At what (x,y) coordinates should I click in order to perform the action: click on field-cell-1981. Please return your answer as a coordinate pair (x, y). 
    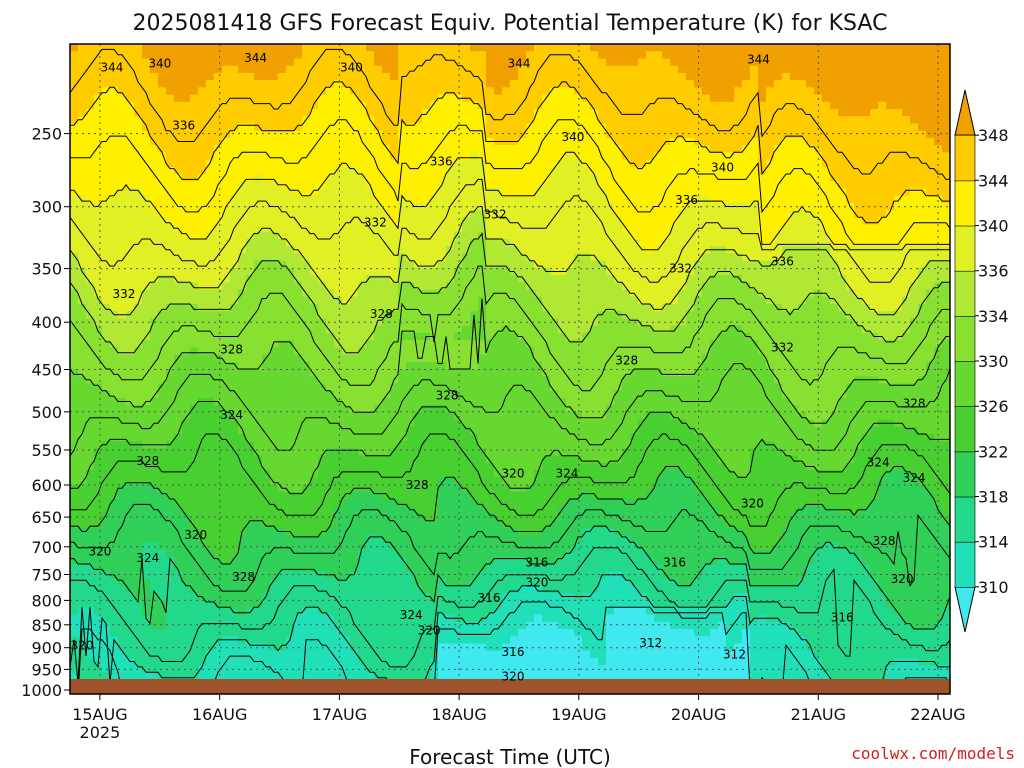
    Looking at the image, I should click on (250, 55).